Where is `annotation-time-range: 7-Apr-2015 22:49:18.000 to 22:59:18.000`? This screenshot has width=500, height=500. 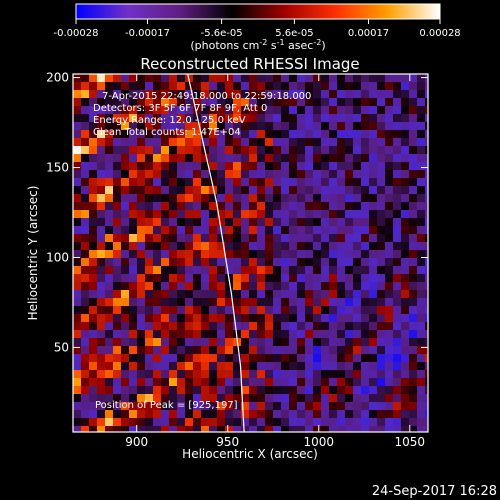
annotation-time-range: 7-Apr-2015 22:49:18.000 to 22:59:18.000 is located at coordinates (206, 96).